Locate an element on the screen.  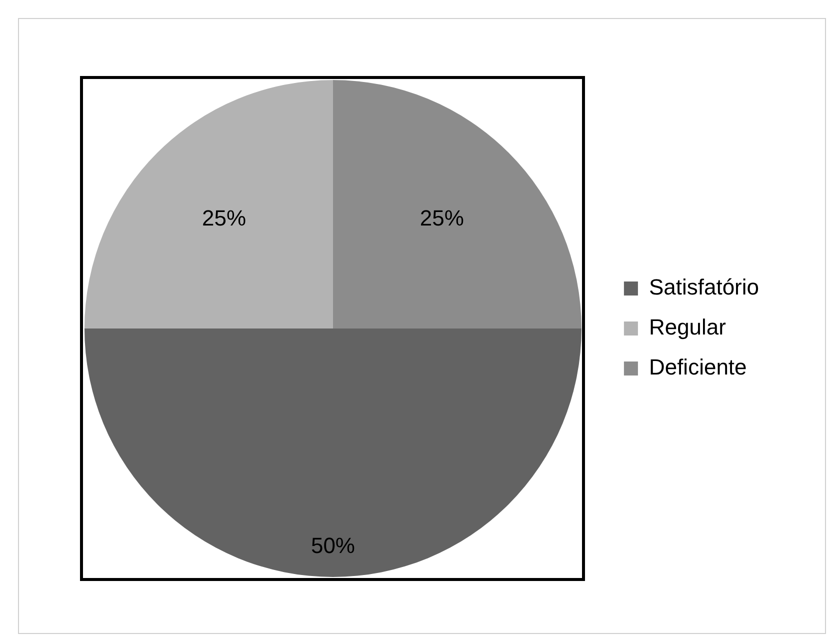
legend-label: Satisfatório is located at coordinates (704, 287).